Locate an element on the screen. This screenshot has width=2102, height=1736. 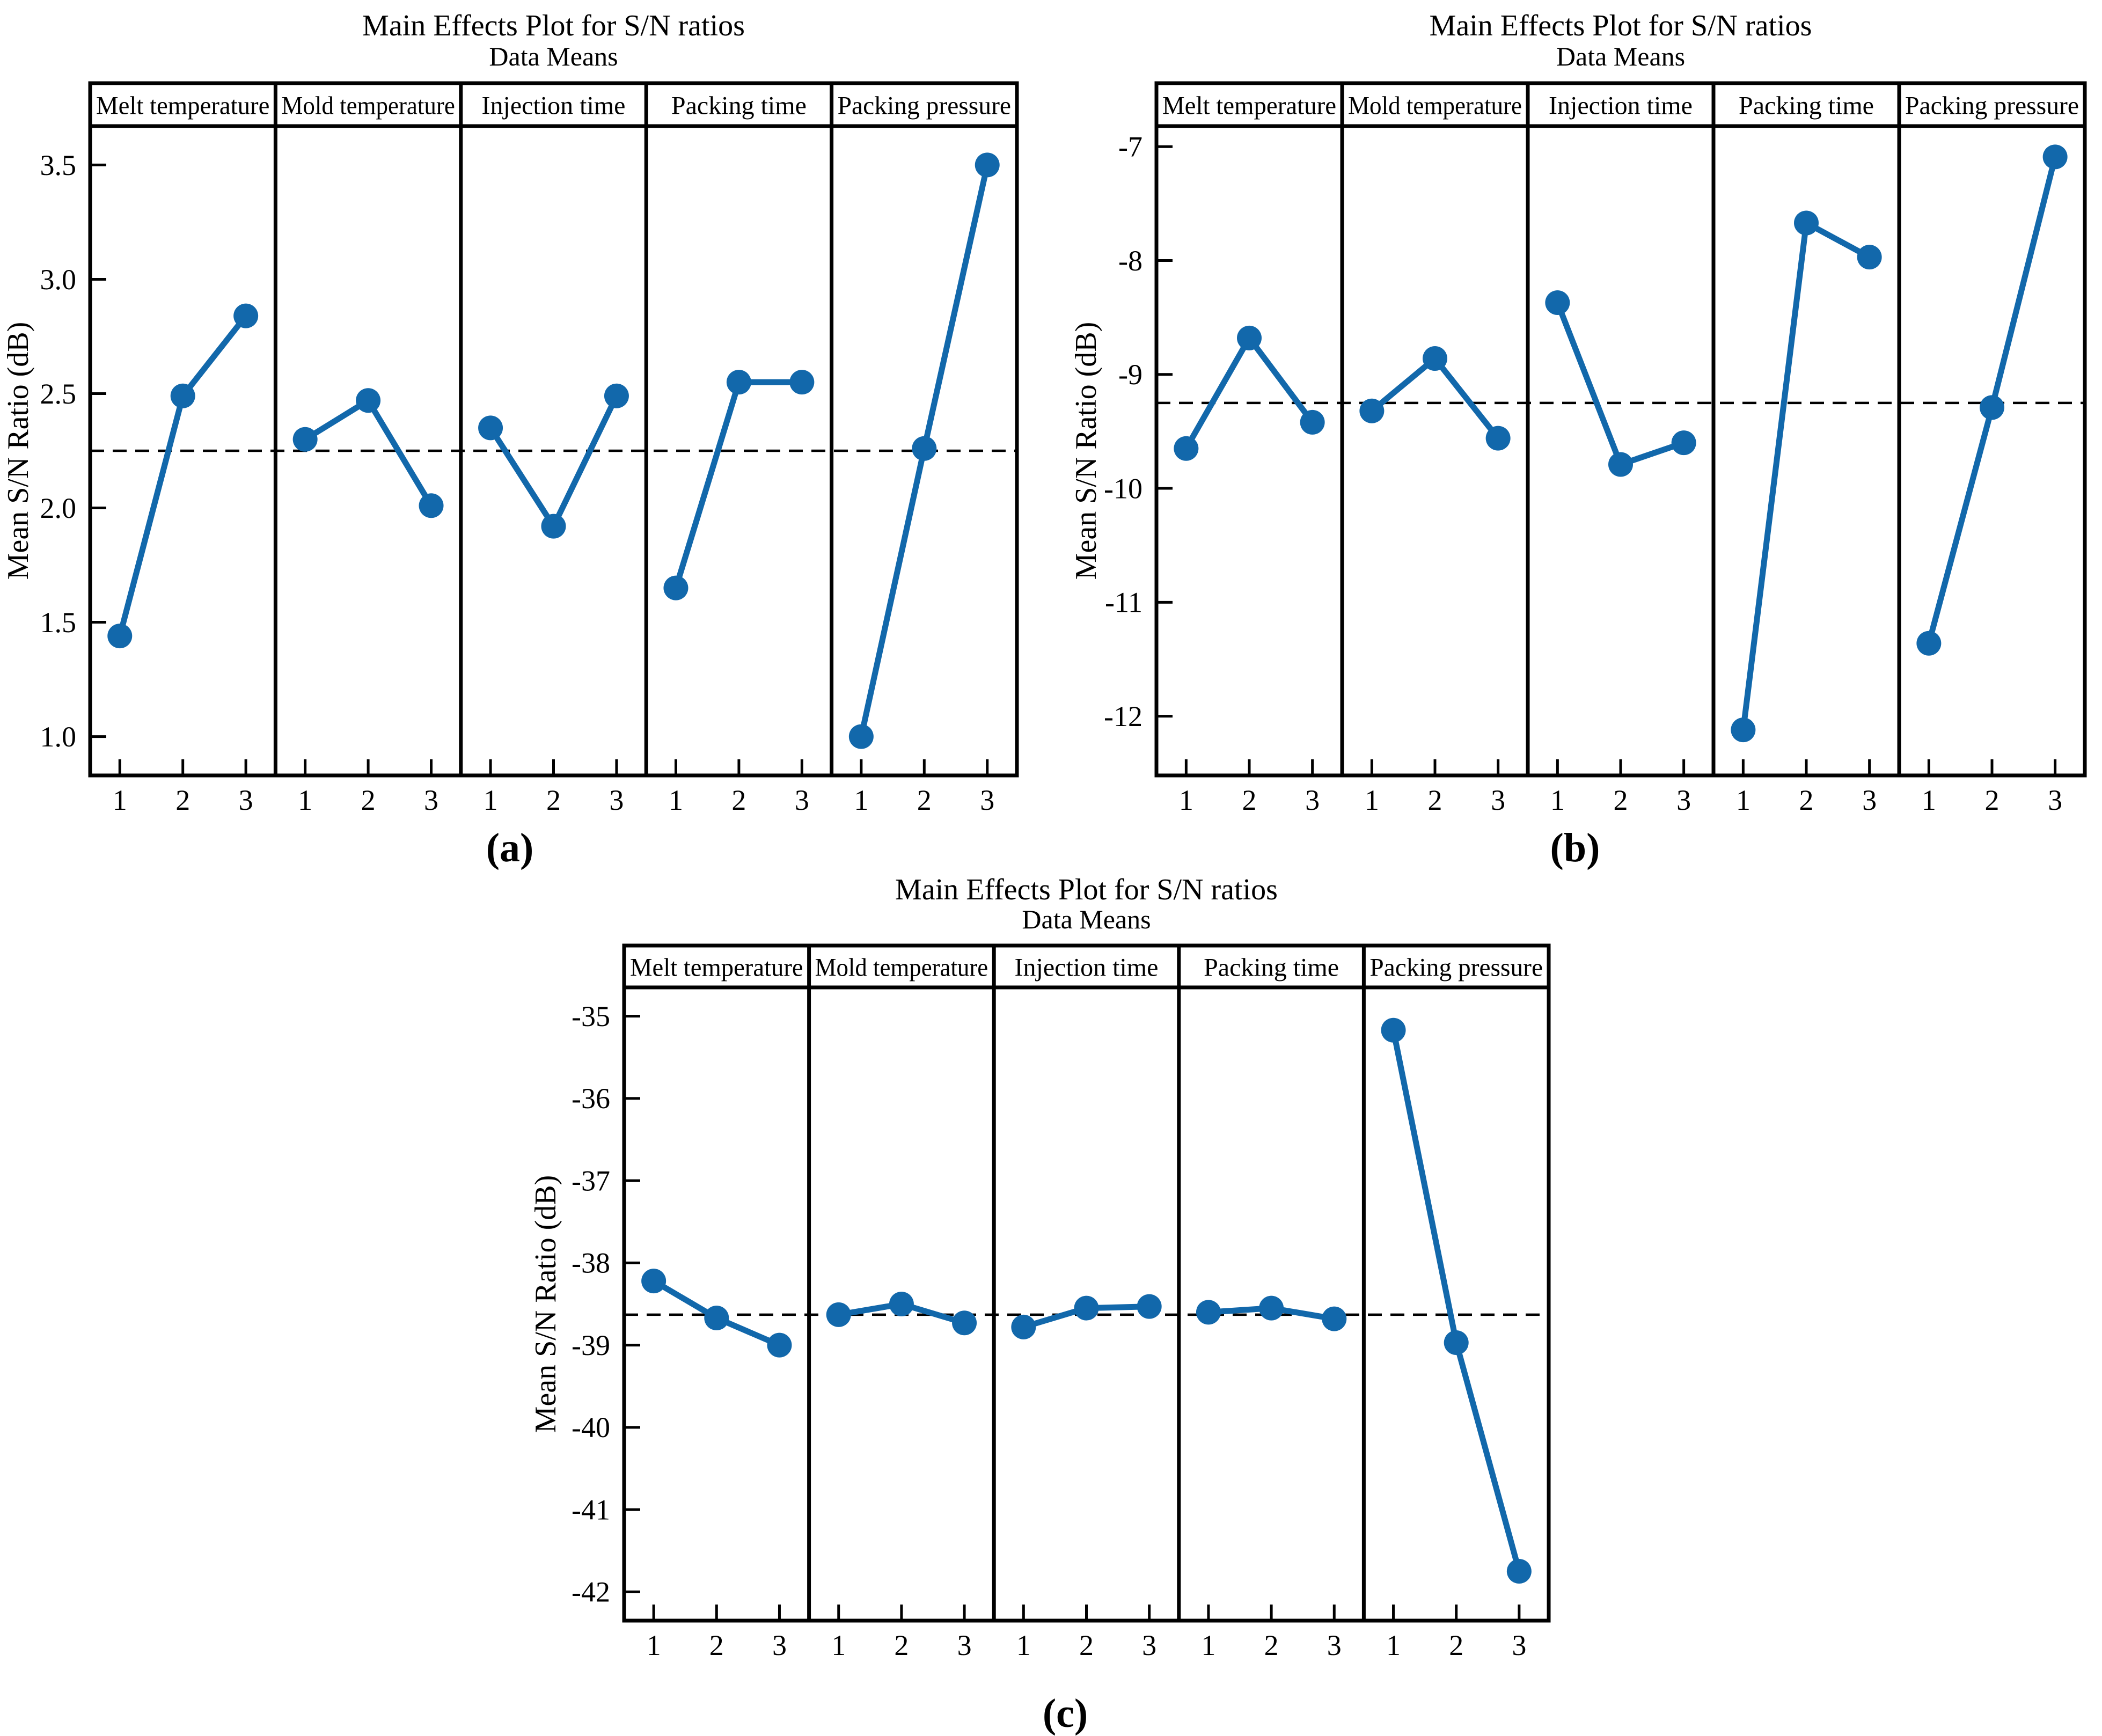
chart-subtitle: Data Means is located at coordinates (1620, 56).